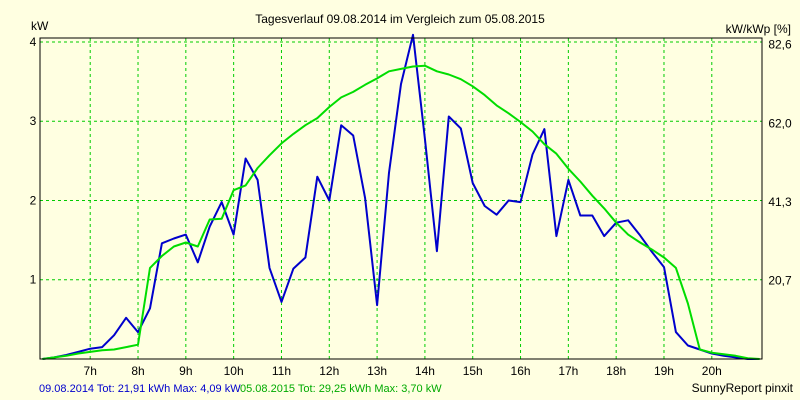 This screenshot has width=800, height=400. What do you see at coordinates (40, 26) in the screenshot?
I see `left-axis-label: kW` at bounding box center [40, 26].